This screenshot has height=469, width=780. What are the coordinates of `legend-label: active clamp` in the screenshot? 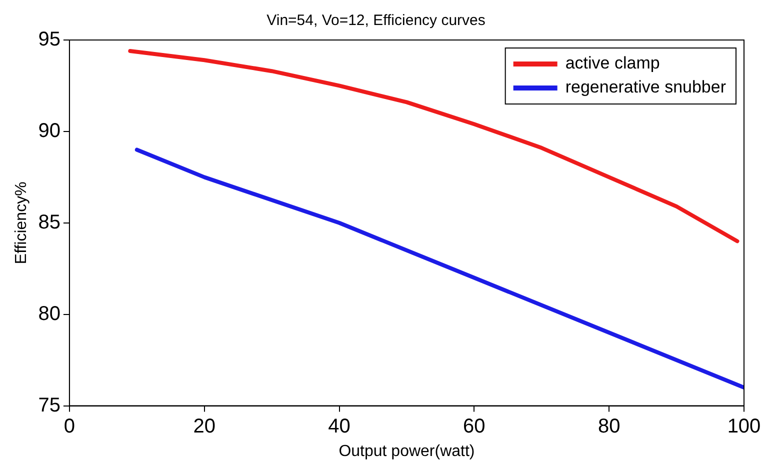 It's located at (612, 63).